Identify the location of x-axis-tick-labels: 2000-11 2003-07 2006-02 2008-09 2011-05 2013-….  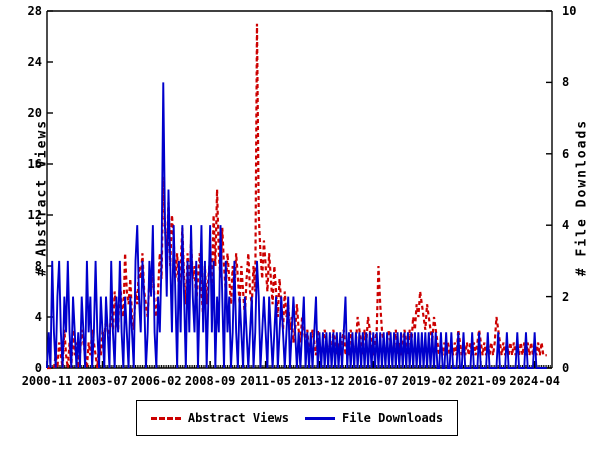
(300, 380).